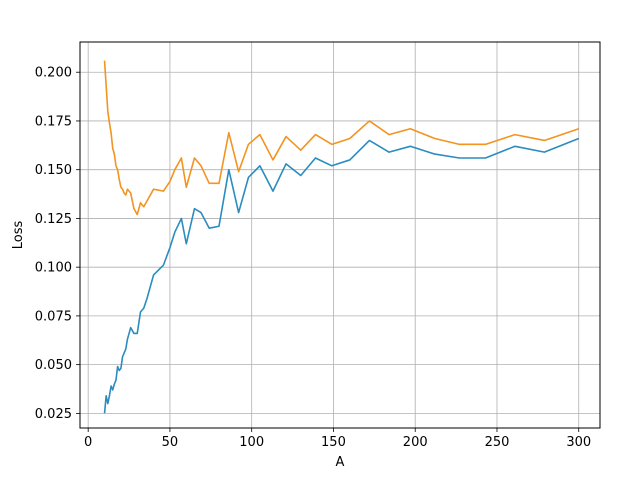 The height and width of the screenshot is (480, 640). What do you see at coordinates (18, 235) in the screenshot?
I see `y-axis-label: Loss` at bounding box center [18, 235].